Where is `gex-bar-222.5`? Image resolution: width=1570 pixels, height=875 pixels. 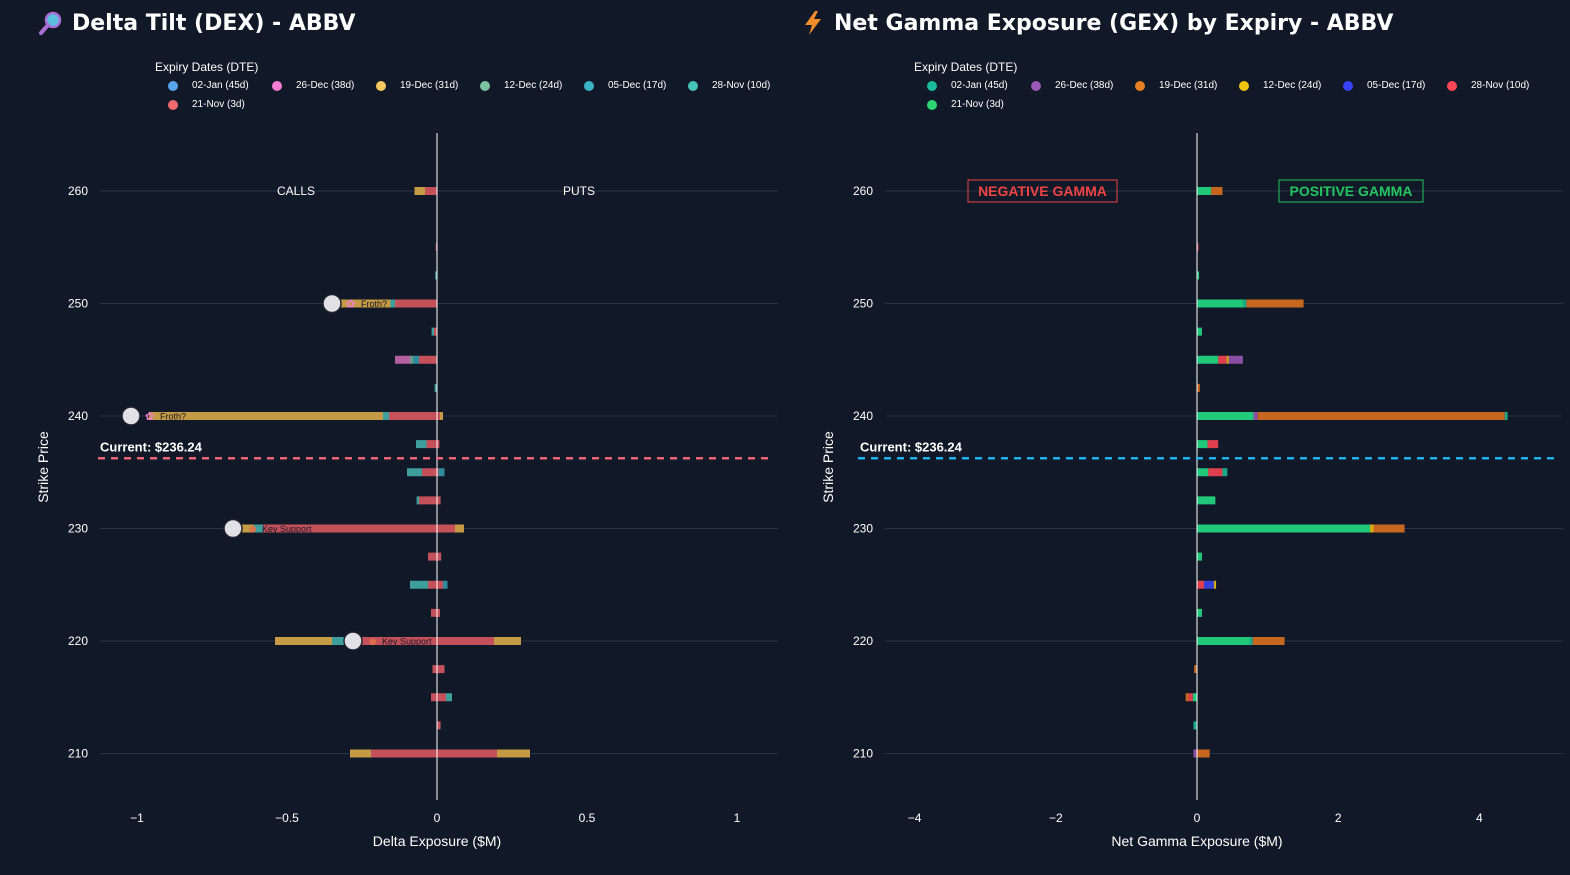 gex-bar-222.5 is located at coordinates (1199, 612).